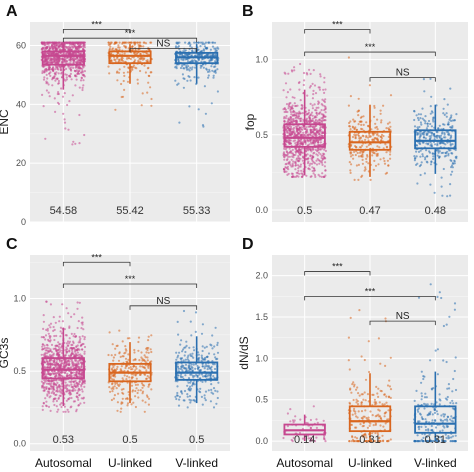 Image resolution: width=474 pixels, height=472 pixels. What do you see at coordinates (19, 371) in the screenshot?
I see `y-tick-label: 0.5` at bounding box center [19, 371].